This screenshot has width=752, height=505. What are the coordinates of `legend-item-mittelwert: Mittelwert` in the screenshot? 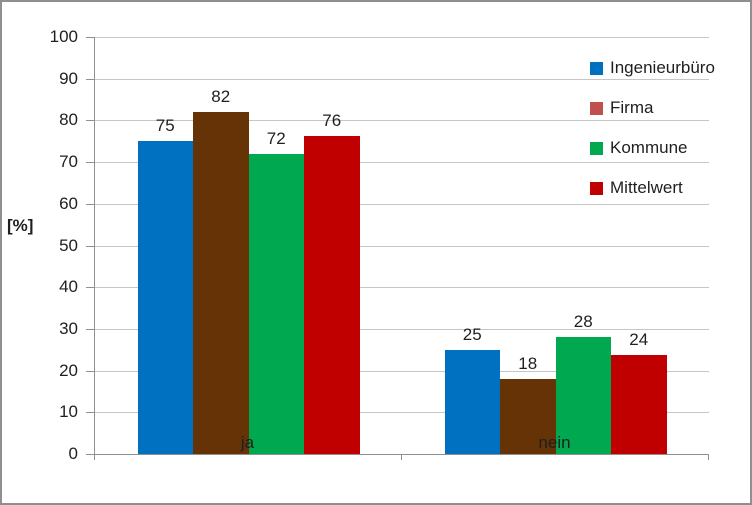 It's located at (652, 188).